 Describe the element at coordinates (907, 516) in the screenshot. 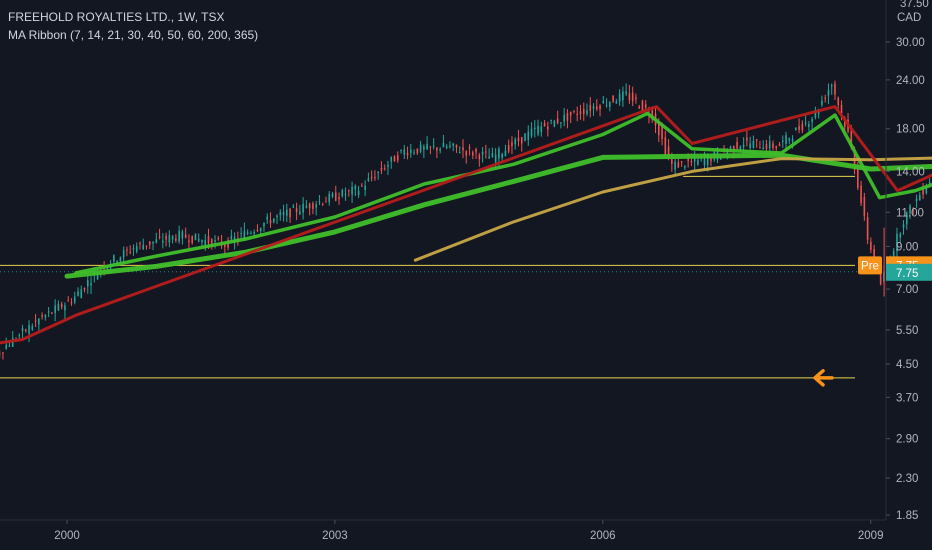

I see `price-tick-label: 1.85` at that location.